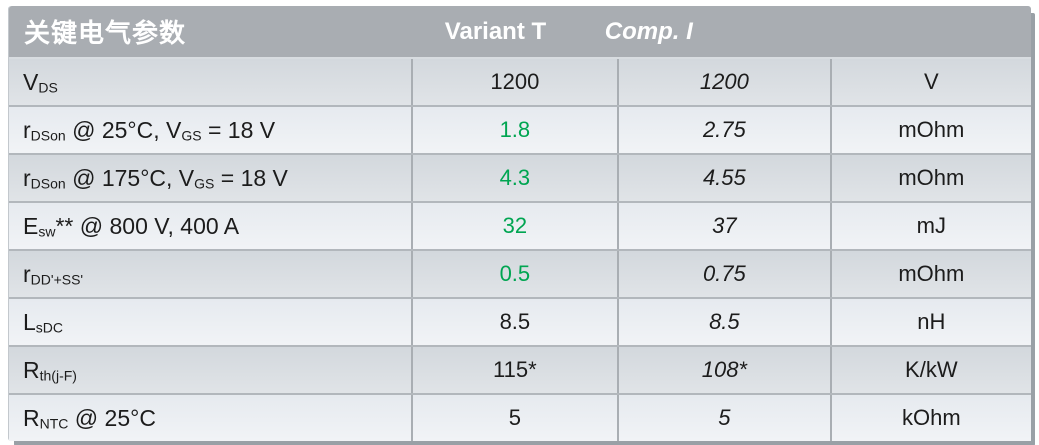  I want to click on unit-value: K/kW, so click(930, 370).